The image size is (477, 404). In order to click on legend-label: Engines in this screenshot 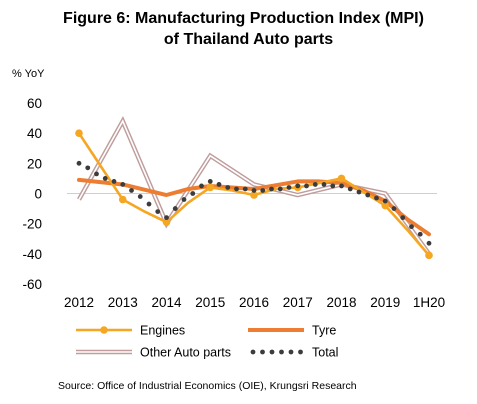, I will do `click(162, 331)`.